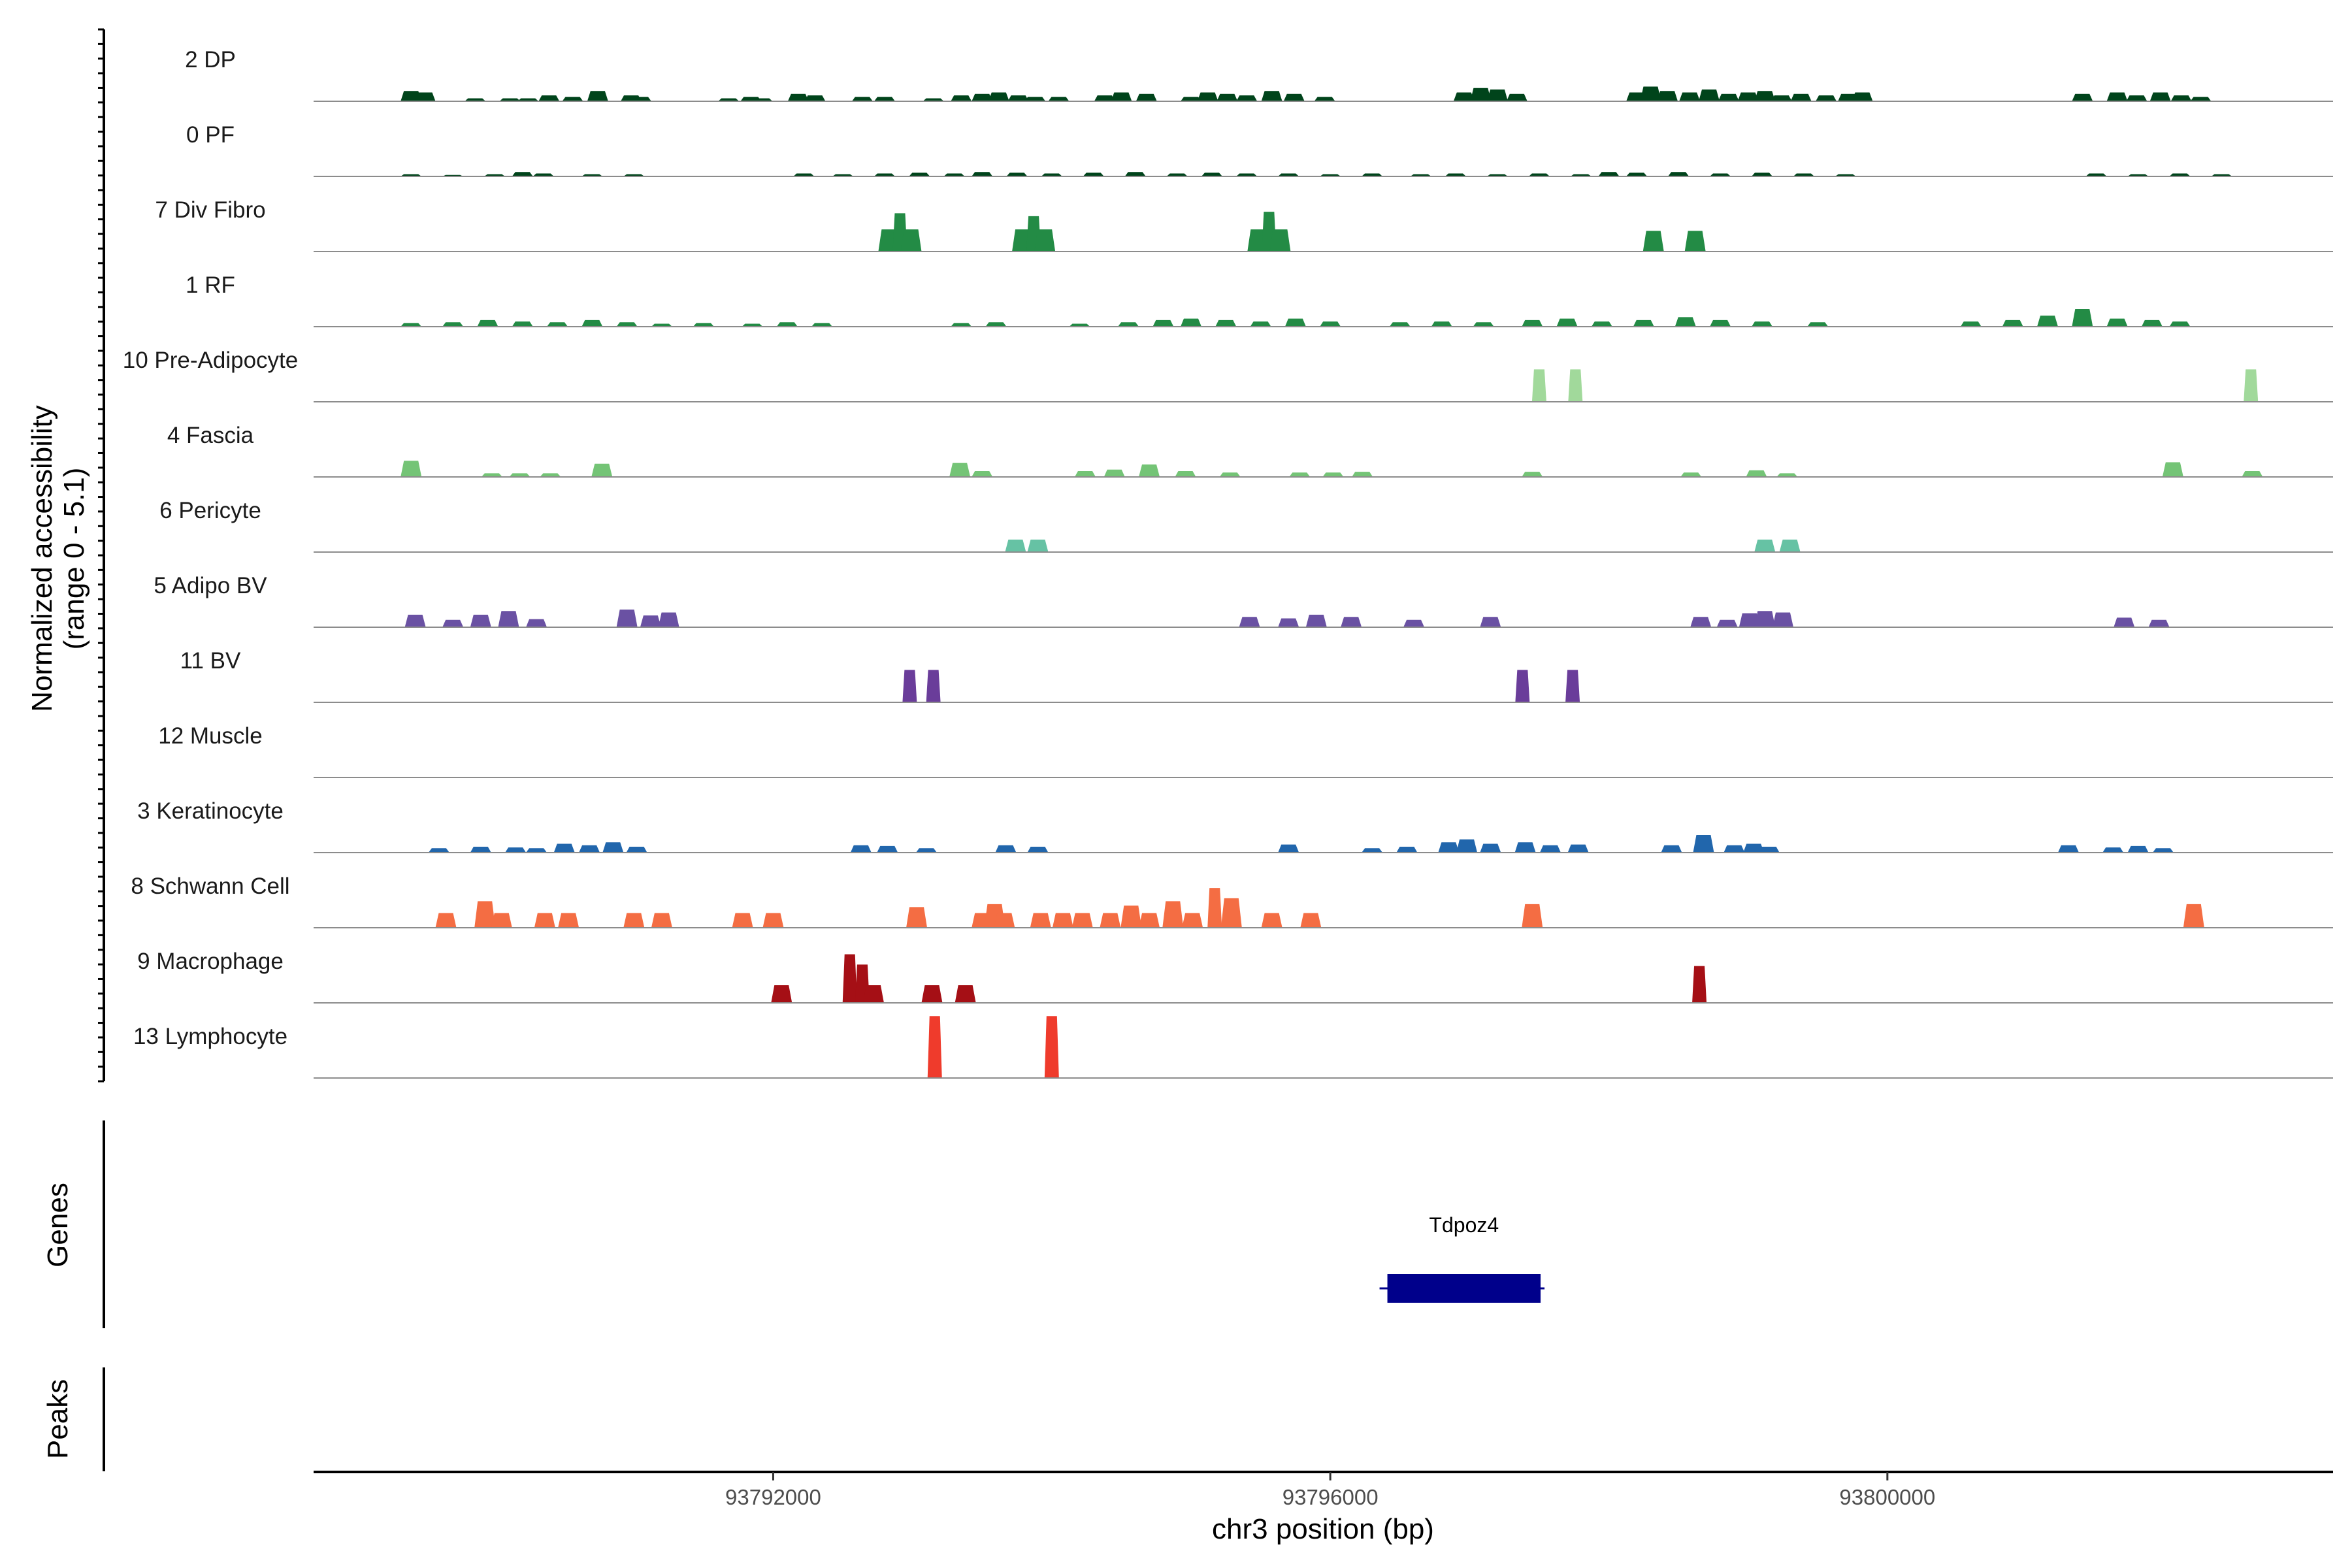 This screenshot has width=2352, height=1568. What do you see at coordinates (210, 135) in the screenshot?
I see `track-label: 0 PF` at bounding box center [210, 135].